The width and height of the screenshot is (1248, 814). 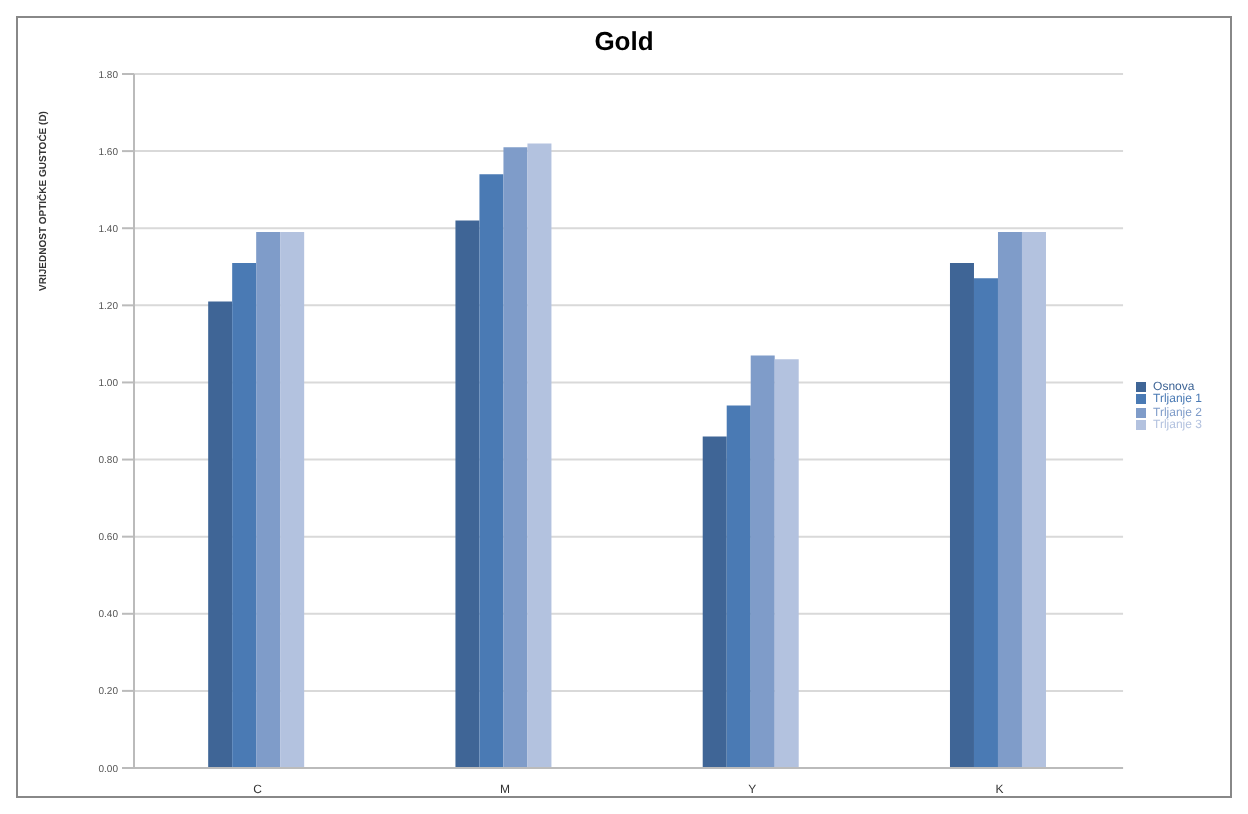 What do you see at coordinates (624, 41) in the screenshot?
I see `chart-title: Gold` at bounding box center [624, 41].